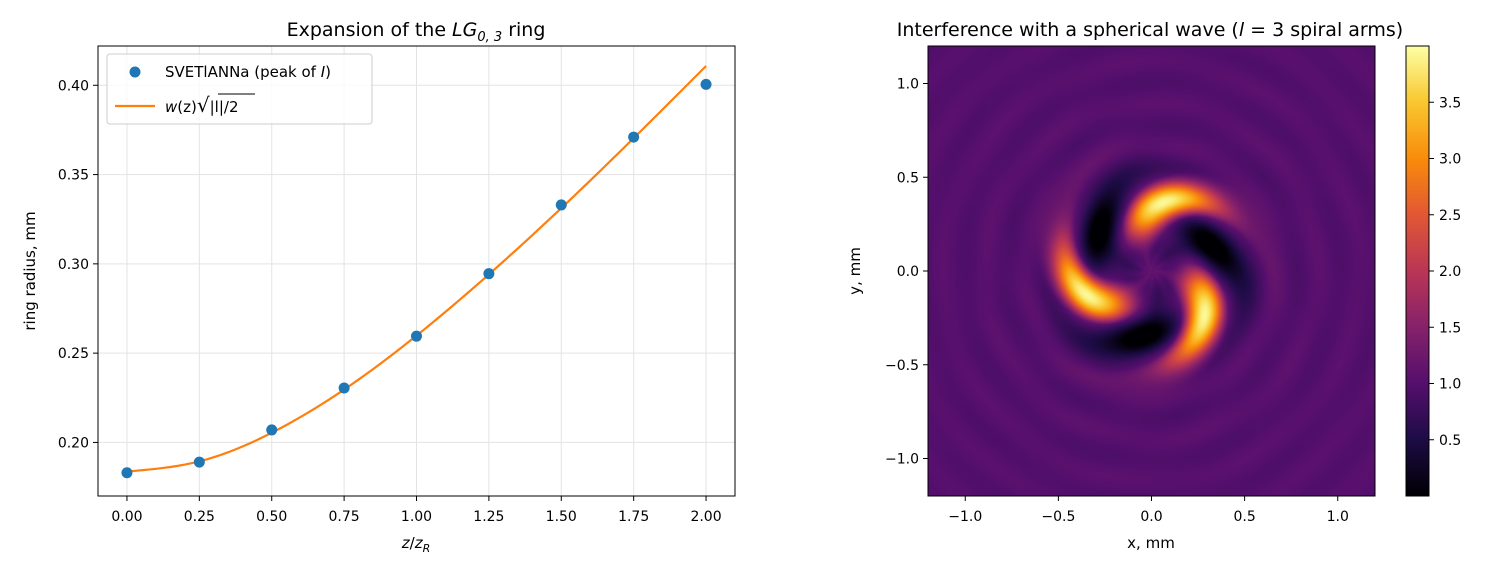 Image resolution: width=1495 pixels, height=572 pixels. I want to click on left-x-tick-label: 1.25, so click(488, 517).